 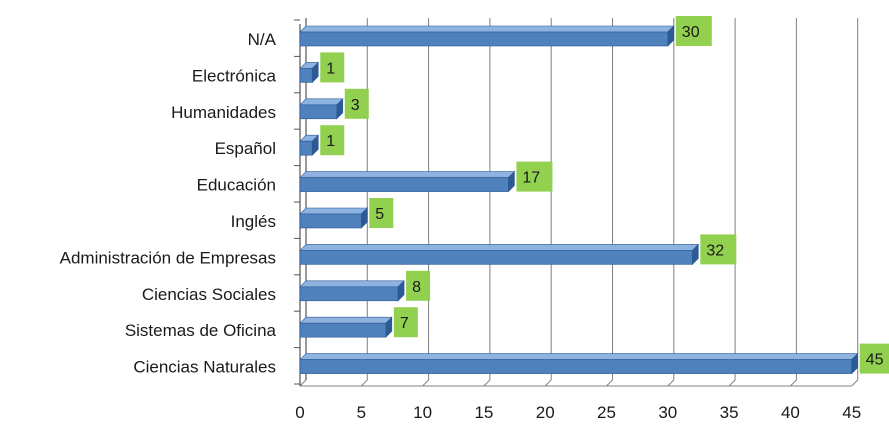 I want to click on data-label: 7, so click(x=404, y=323).